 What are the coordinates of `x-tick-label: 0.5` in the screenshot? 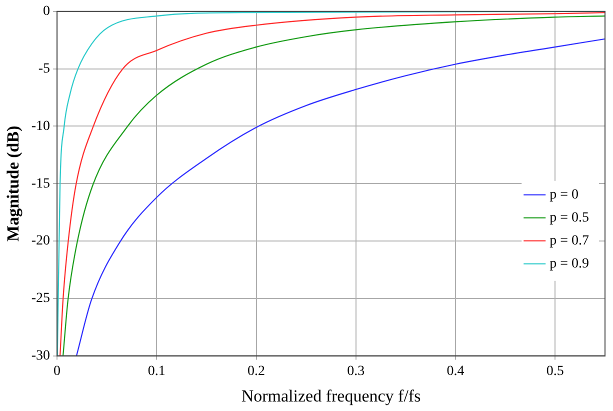 It's located at (555, 371).